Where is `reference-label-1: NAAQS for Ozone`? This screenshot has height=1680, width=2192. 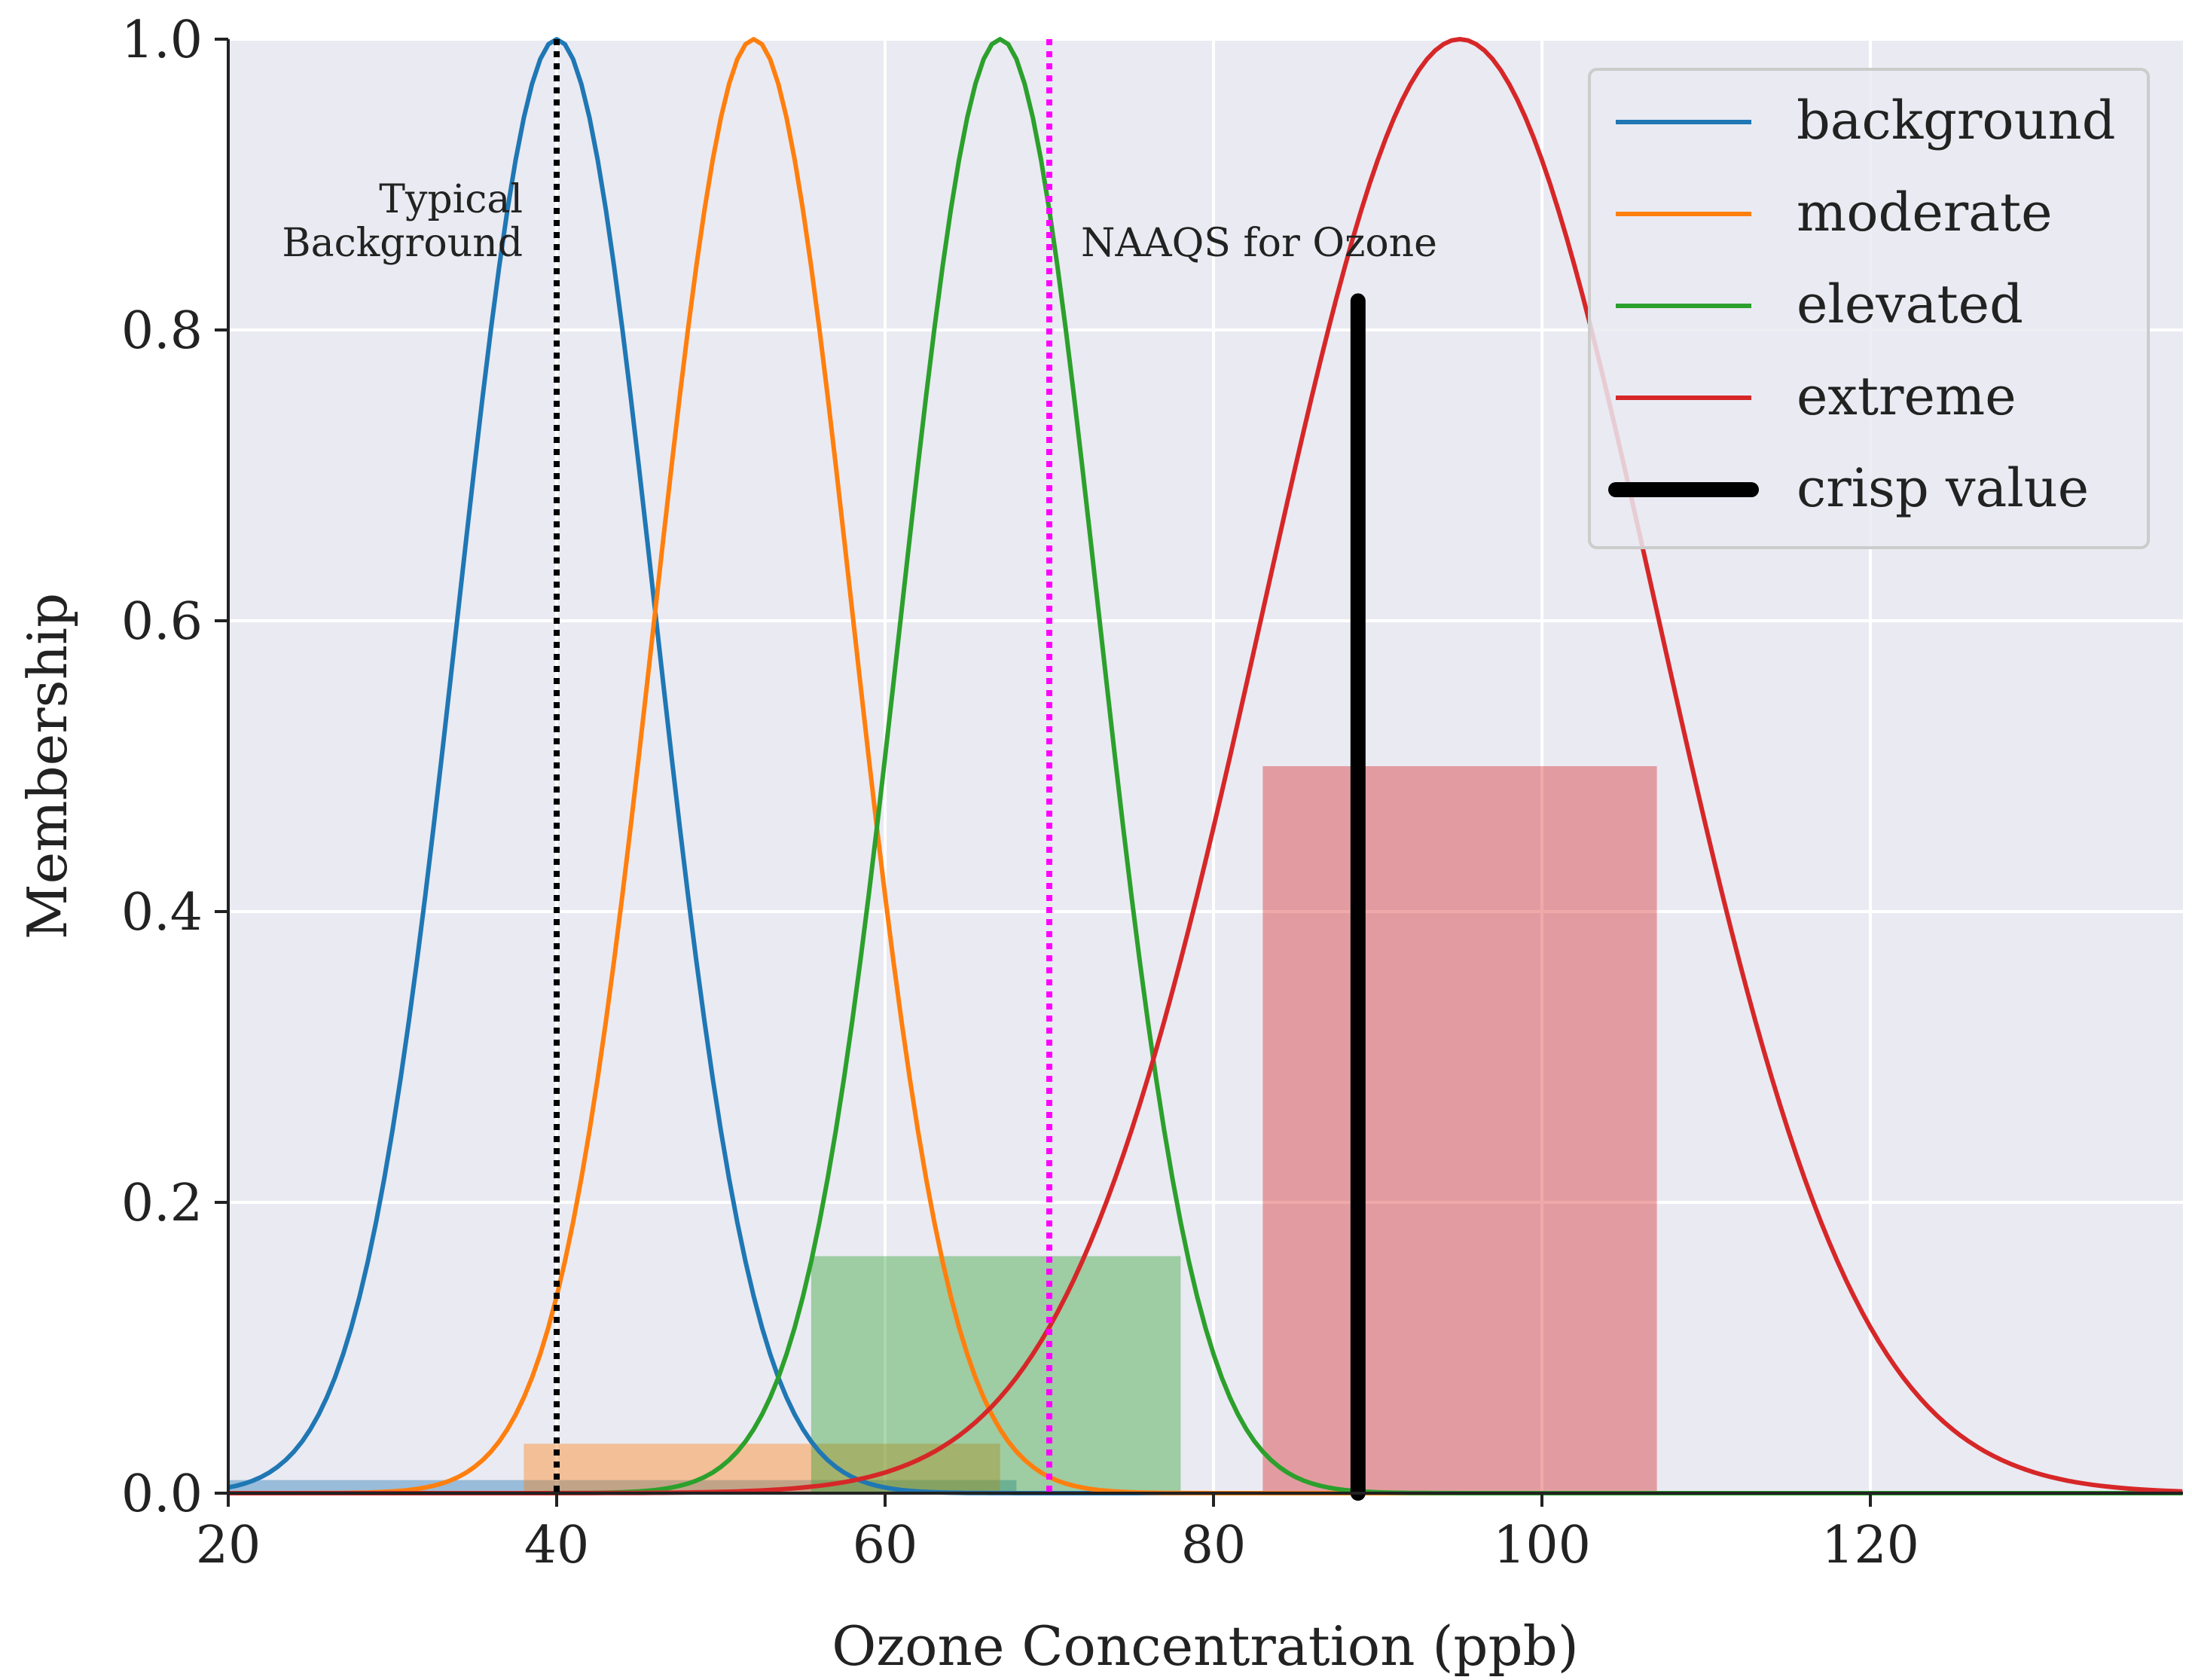
reference-label-1: NAAQS for Ozone is located at coordinates (1259, 243).